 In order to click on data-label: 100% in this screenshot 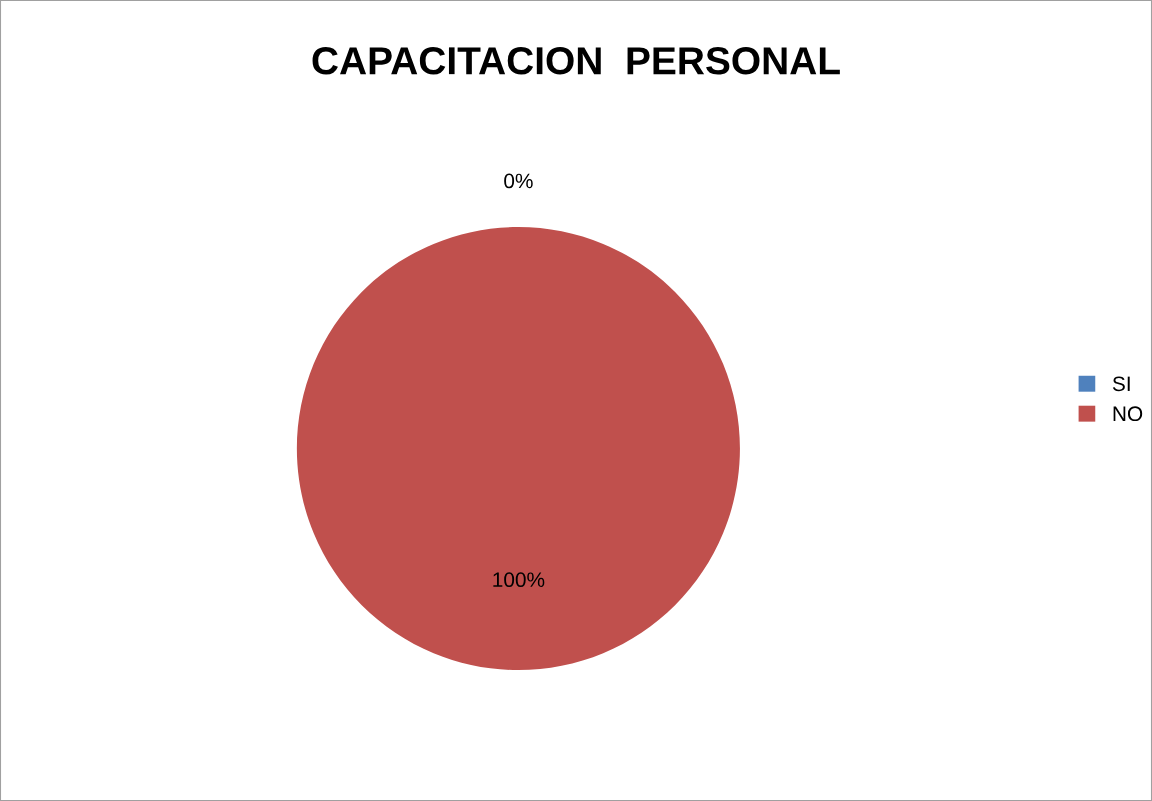, I will do `click(519, 580)`.